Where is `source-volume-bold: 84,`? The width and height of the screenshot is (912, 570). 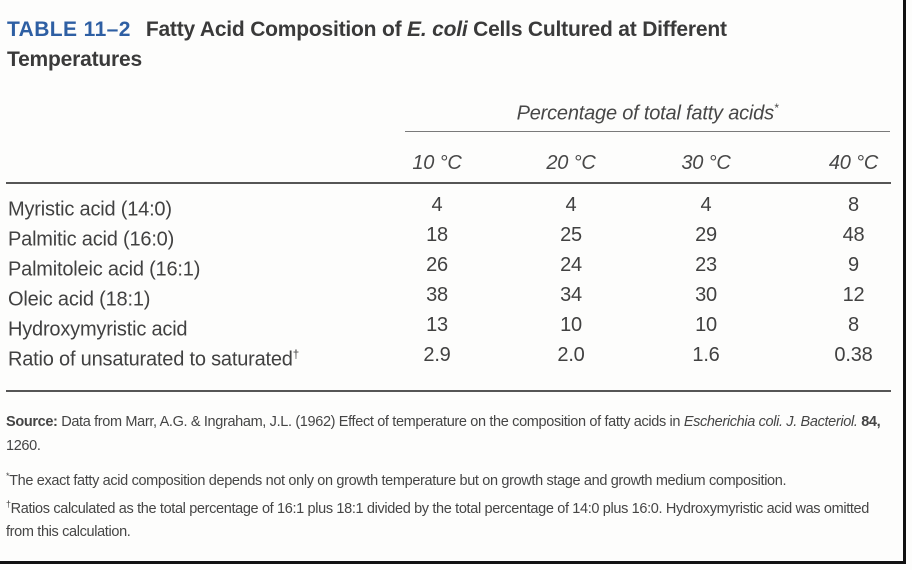 source-volume-bold: 84, is located at coordinates (869, 422).